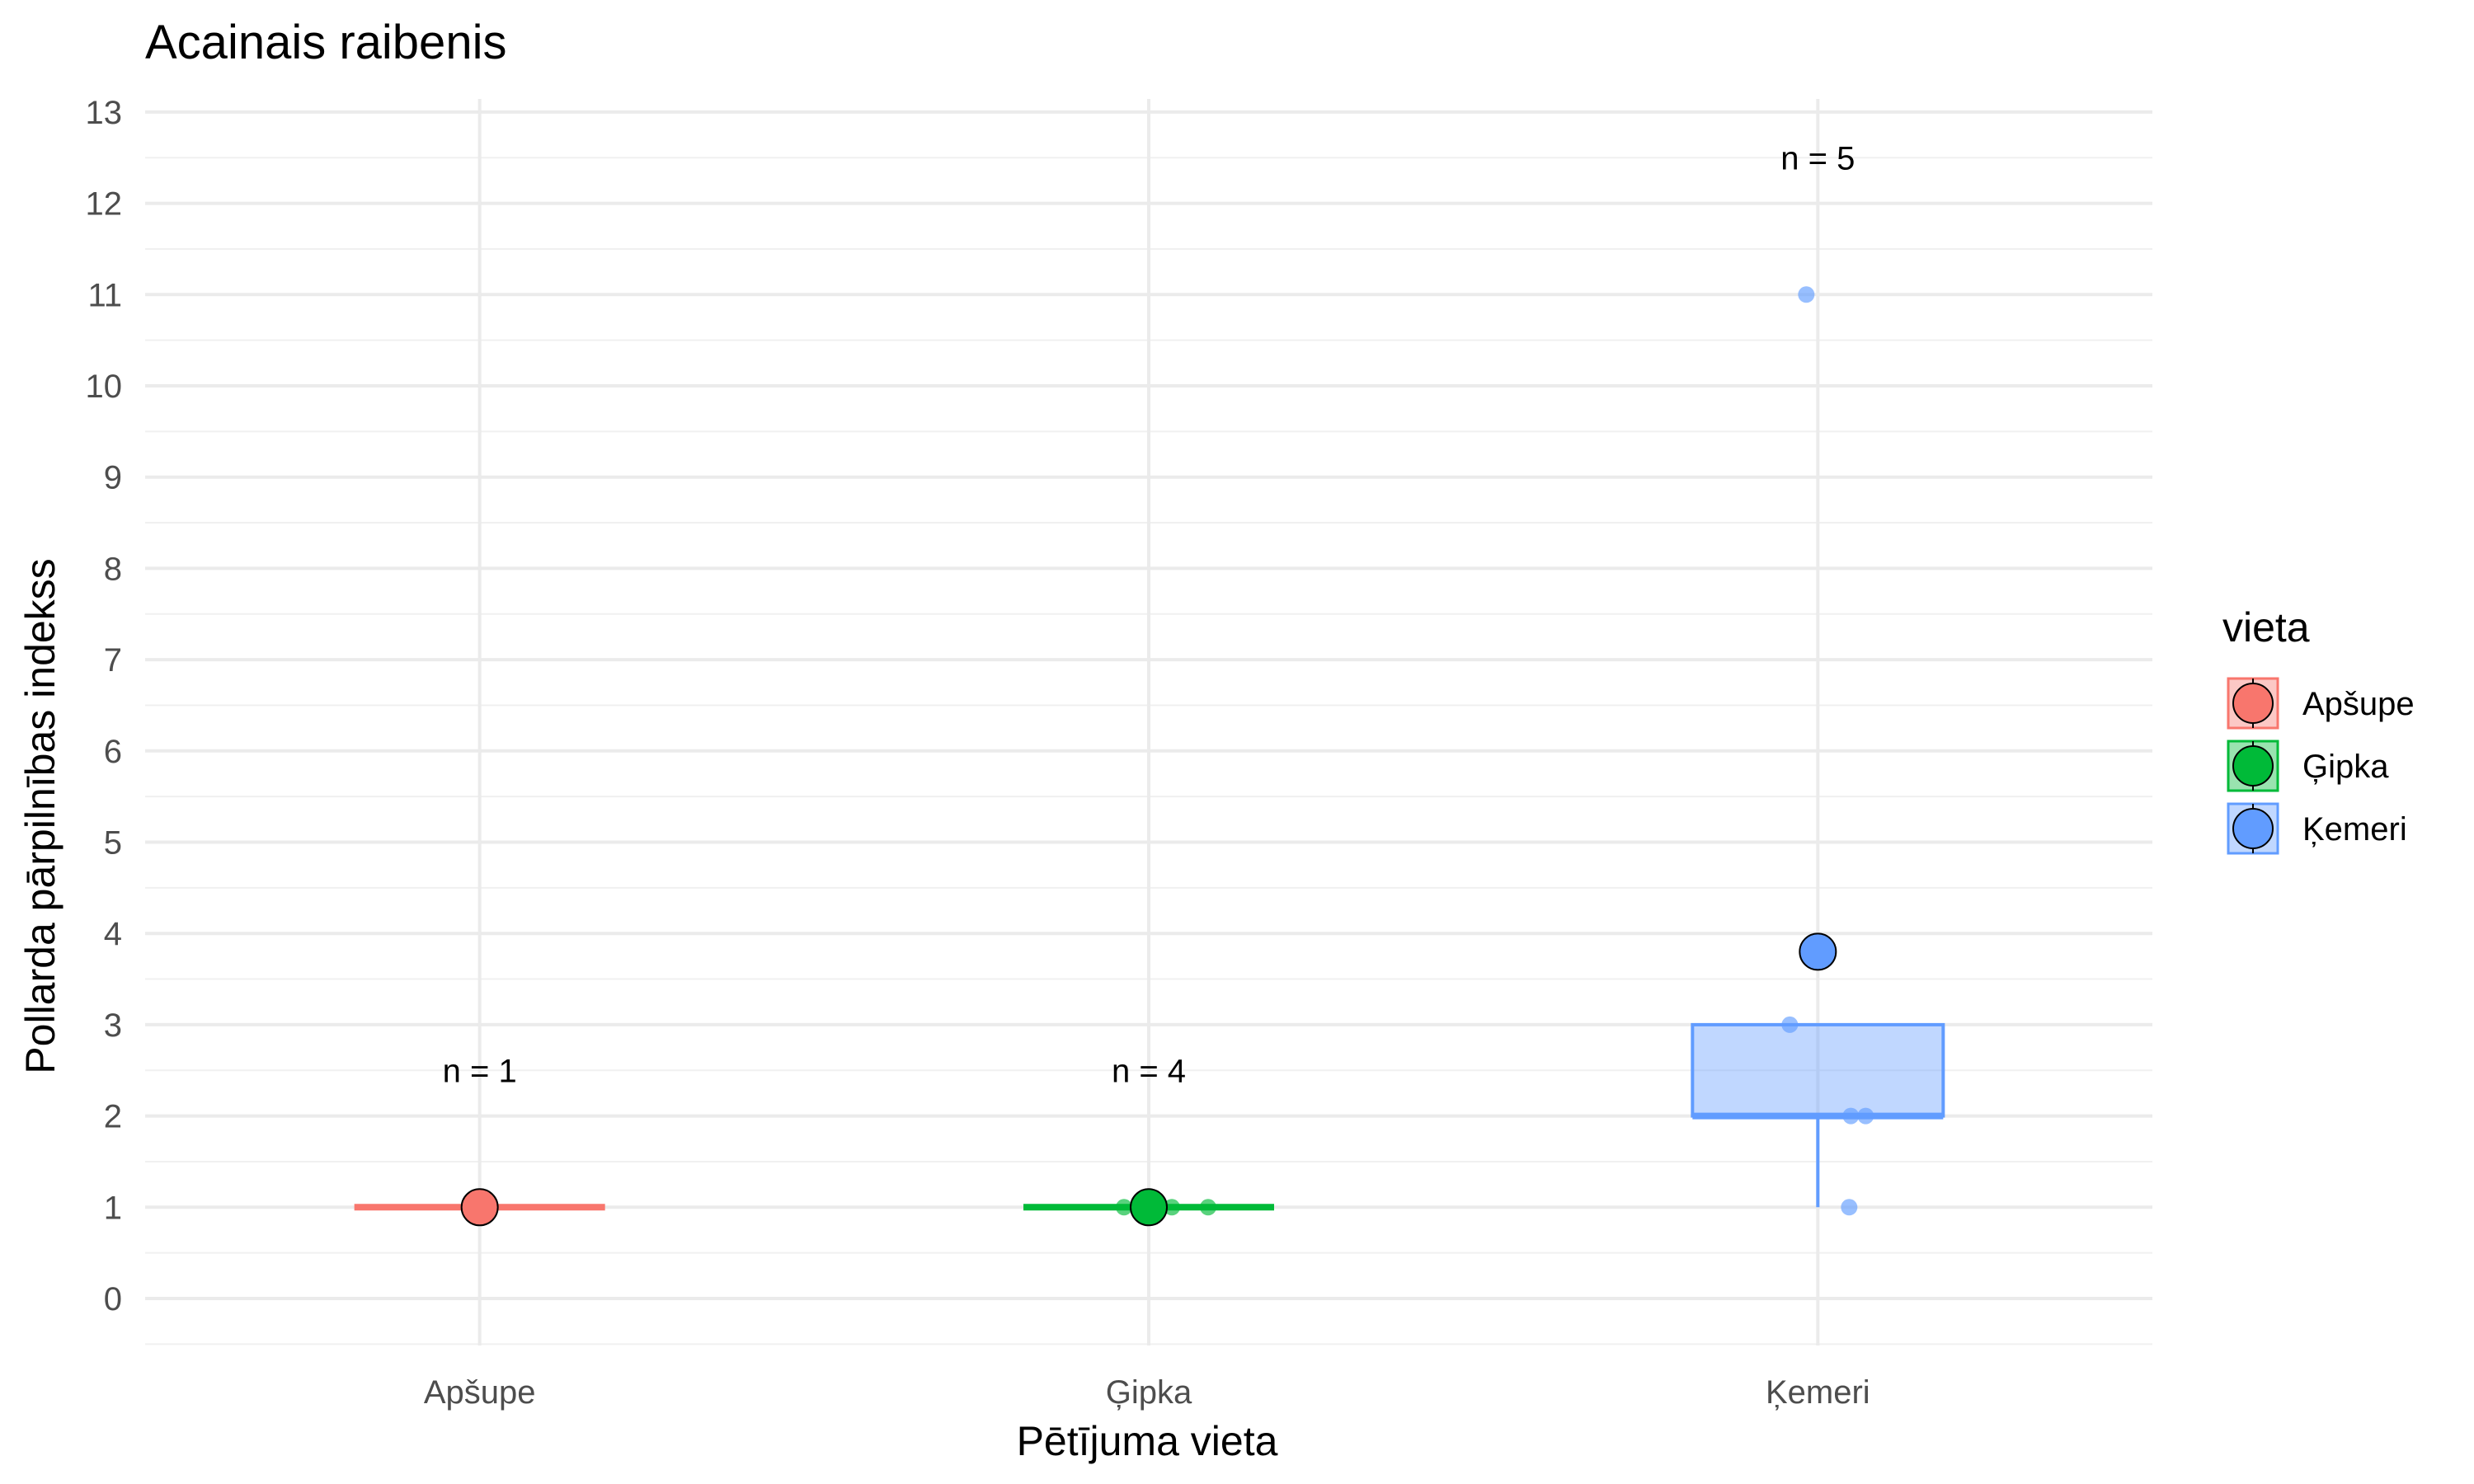 Image resolution: width=2474 pixels, height=1484 pixels. I want to click on legend: vieta Apšupe Ģipka Ķemeri, so click(2318, 729).